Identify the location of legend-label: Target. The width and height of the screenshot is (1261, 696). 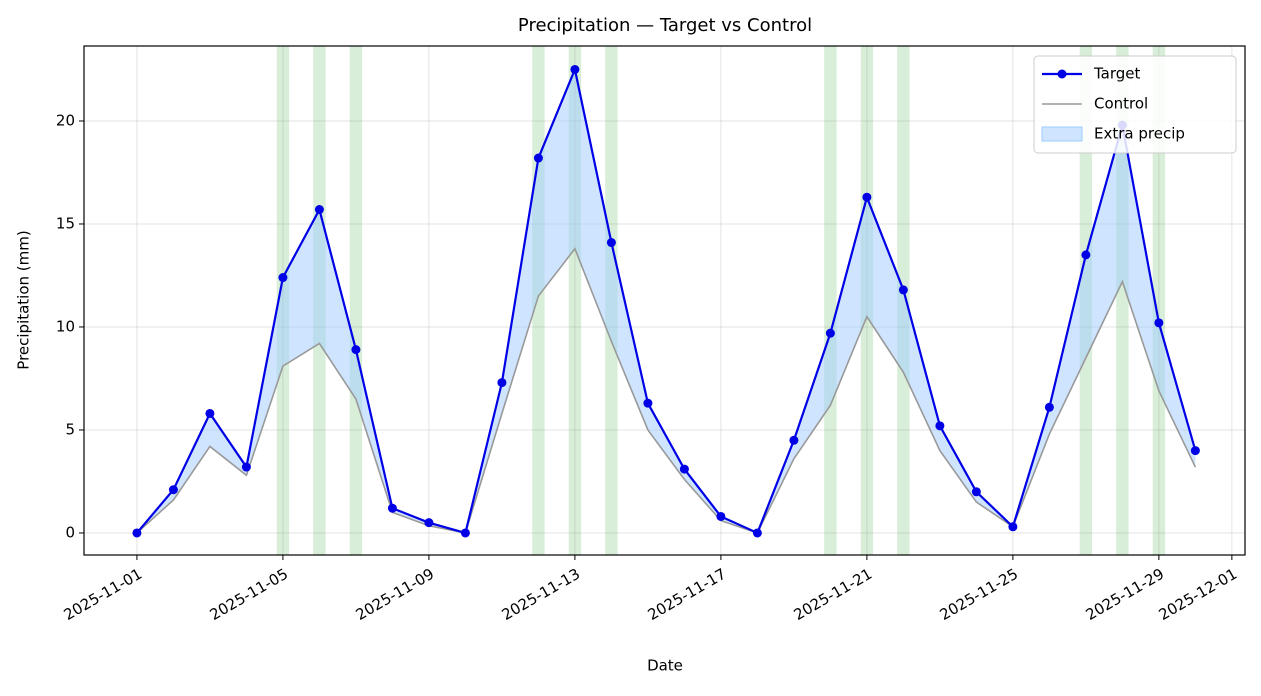
(1117, 74).